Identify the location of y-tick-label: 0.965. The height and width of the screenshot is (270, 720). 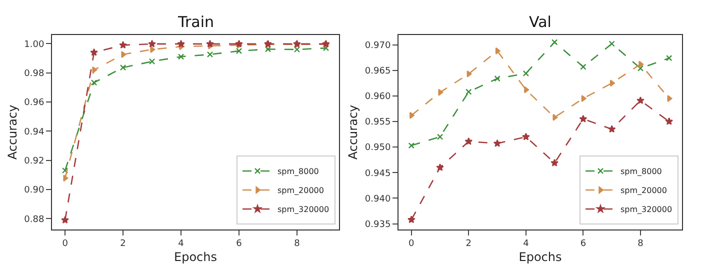
(377, 71).